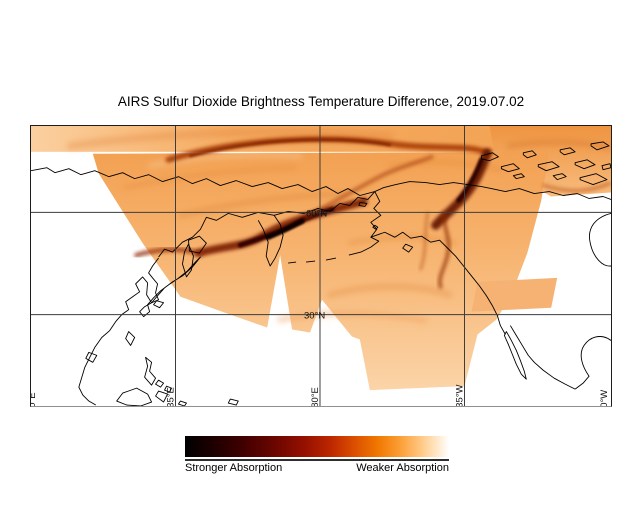 This screenshot has height=511, width=640. I want to click on lon-label-135w: 135°W, so click(459, 395).